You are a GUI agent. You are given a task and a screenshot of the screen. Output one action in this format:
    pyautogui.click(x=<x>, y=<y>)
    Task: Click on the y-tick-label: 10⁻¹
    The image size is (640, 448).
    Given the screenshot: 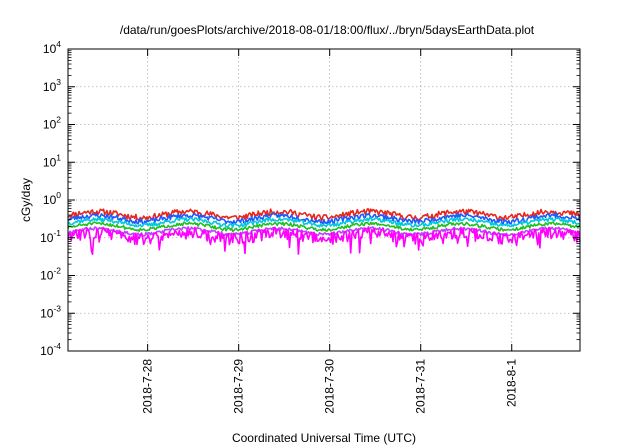 What is the action you would take?
    pyautogui.click(x=50, y=236)
    